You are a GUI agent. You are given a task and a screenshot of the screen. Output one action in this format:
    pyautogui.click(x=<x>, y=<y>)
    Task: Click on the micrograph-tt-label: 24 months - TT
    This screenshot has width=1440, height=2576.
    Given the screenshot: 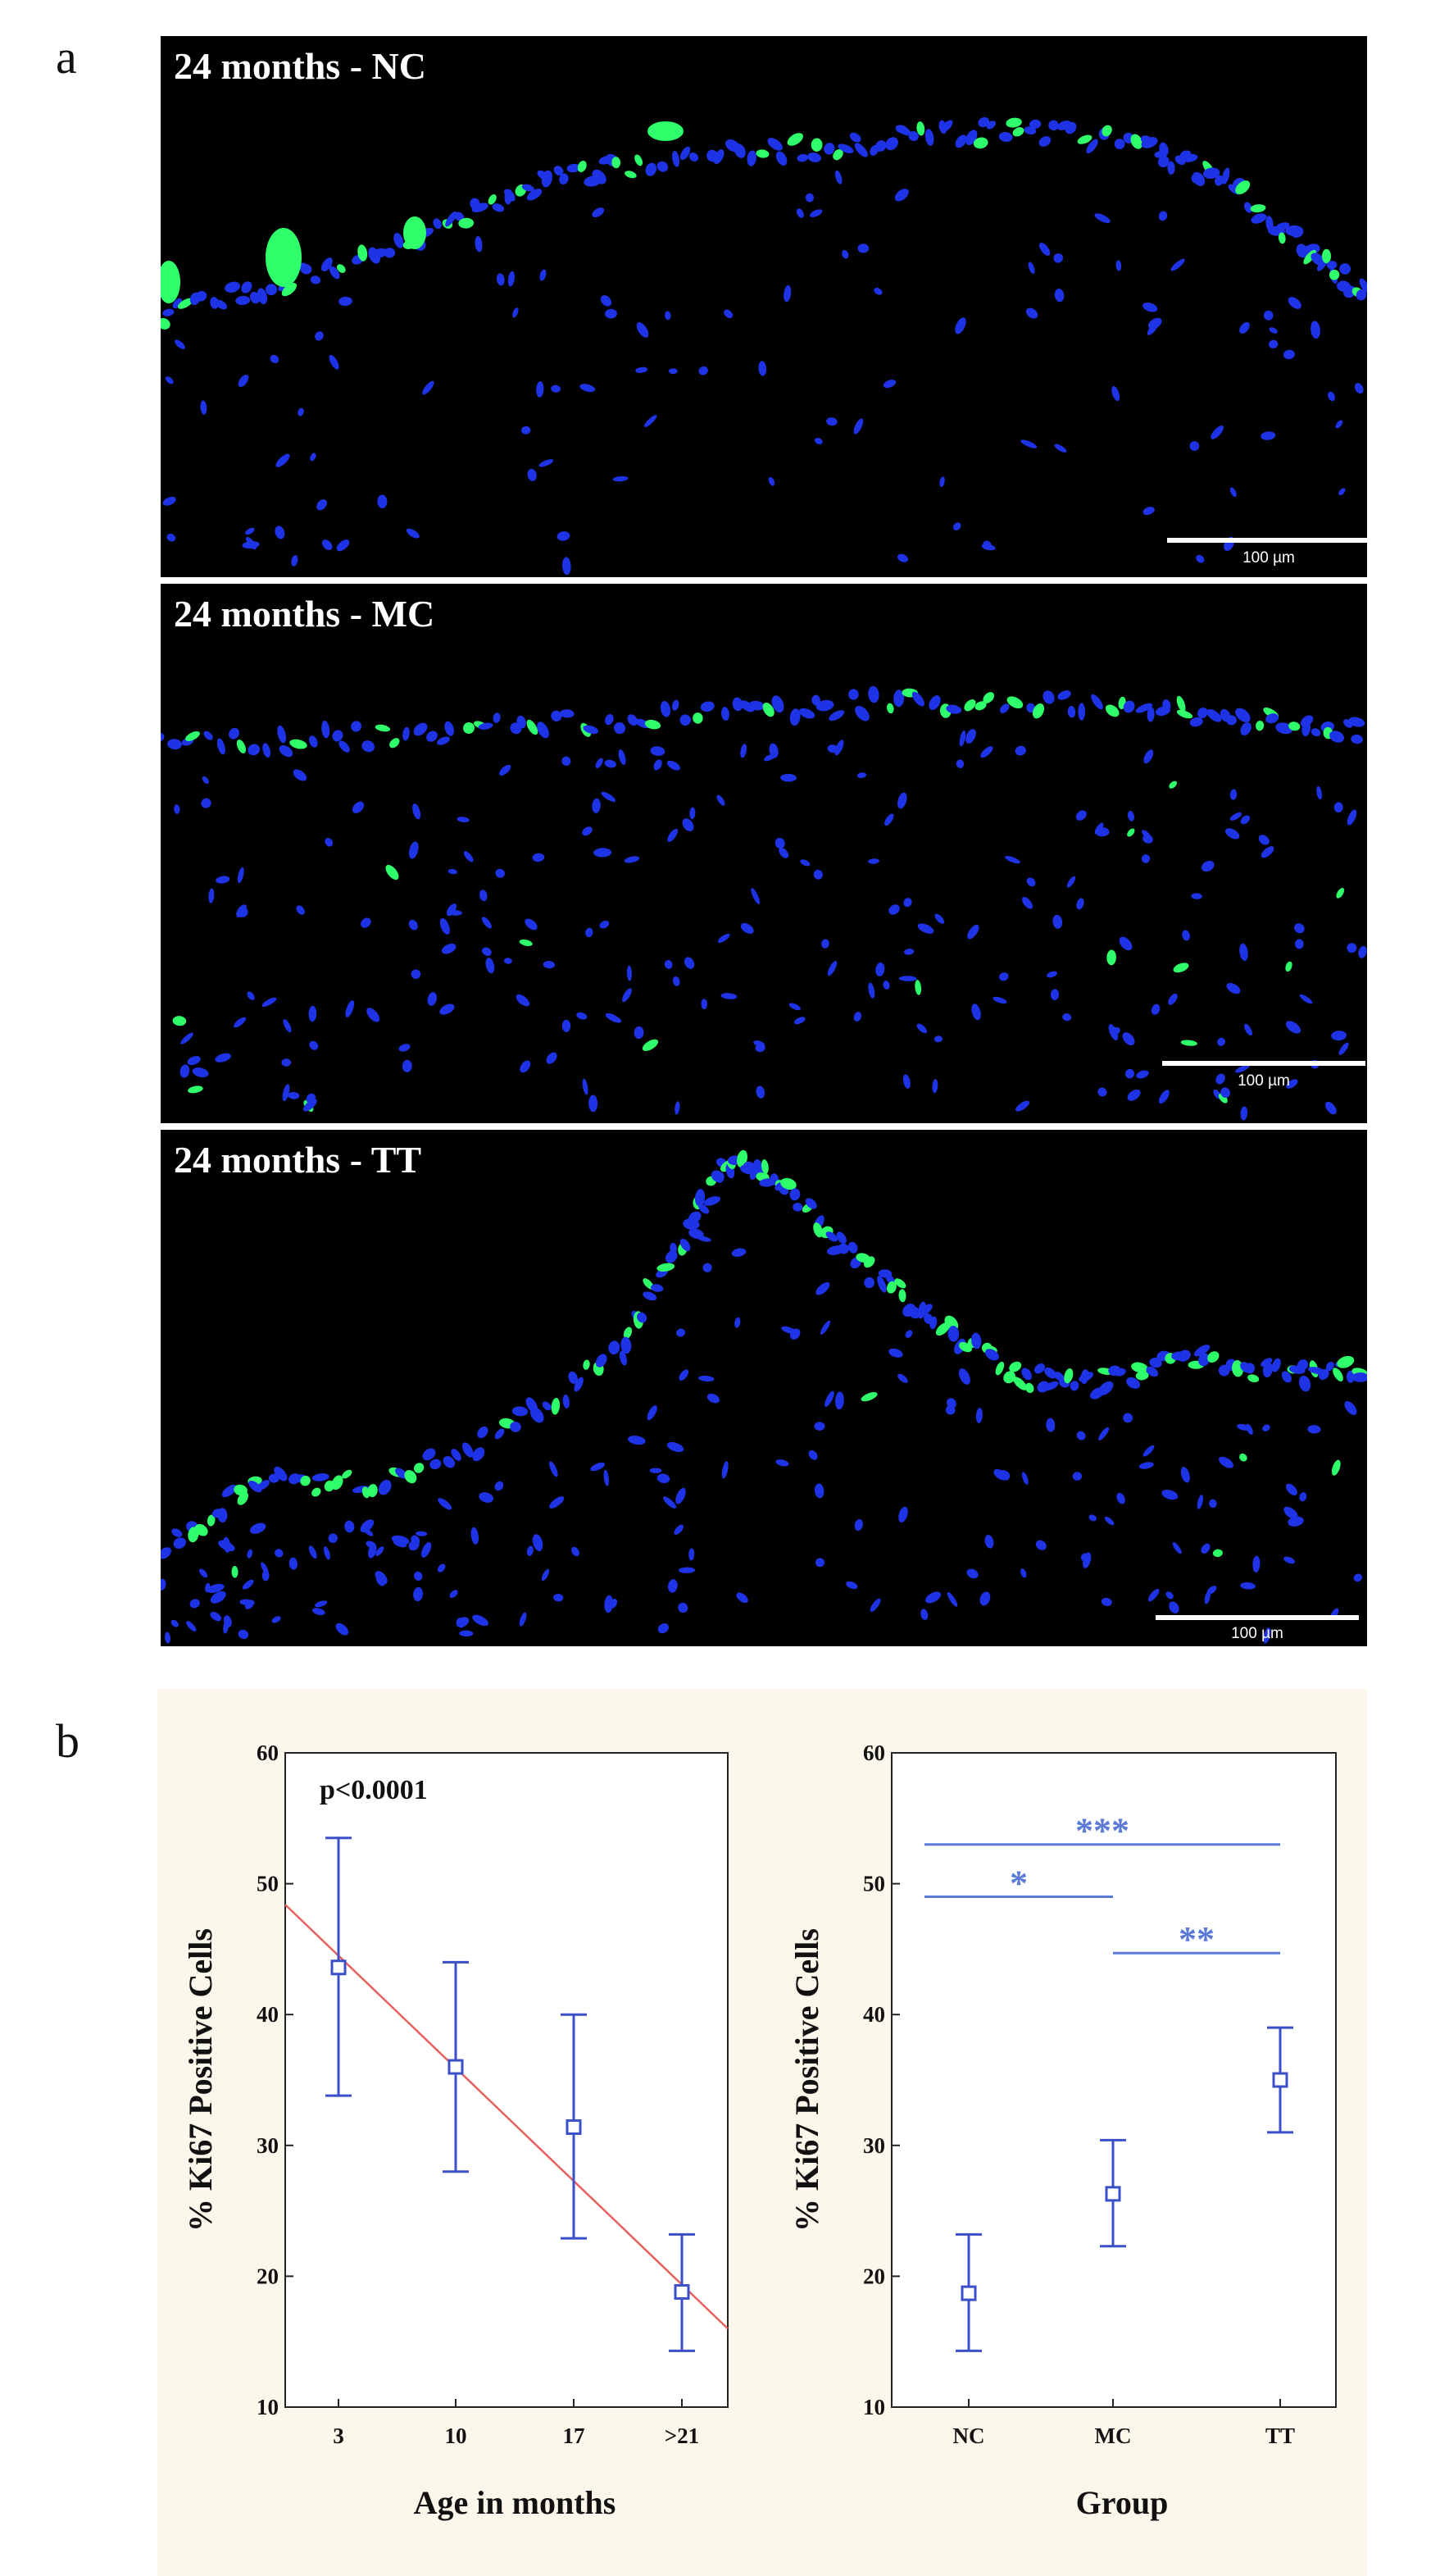 What is the action you would take?
    pyautogui.click(x=298, y=1160)
    